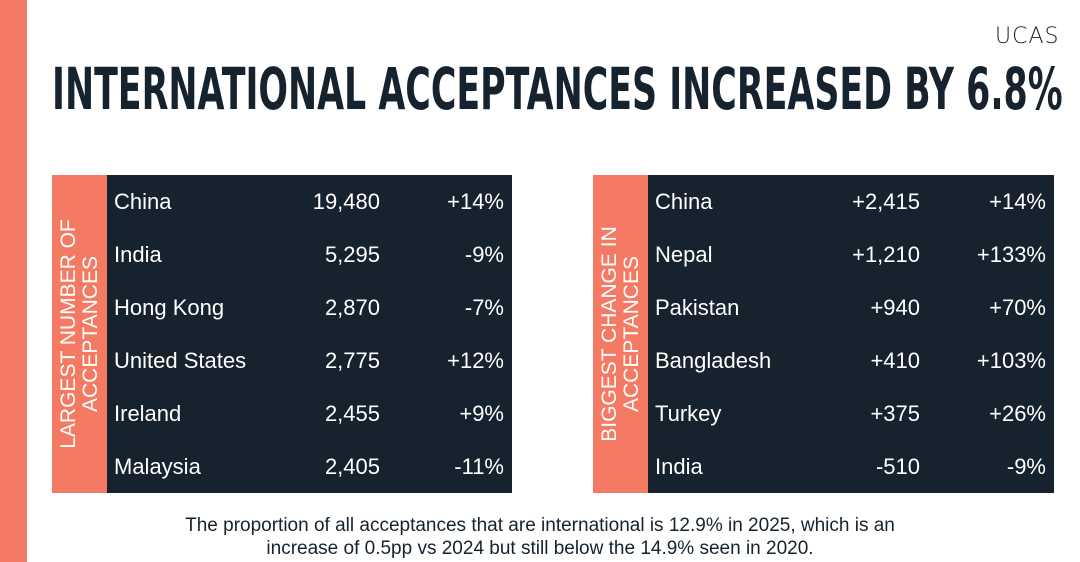 The height and width of the screenshot is (562, 1080). What do you see at coordinates (309, 307) in the screenshot?
I see `table-row: Hong Kong 2,870 -7%` at bounding box center [309, 307].